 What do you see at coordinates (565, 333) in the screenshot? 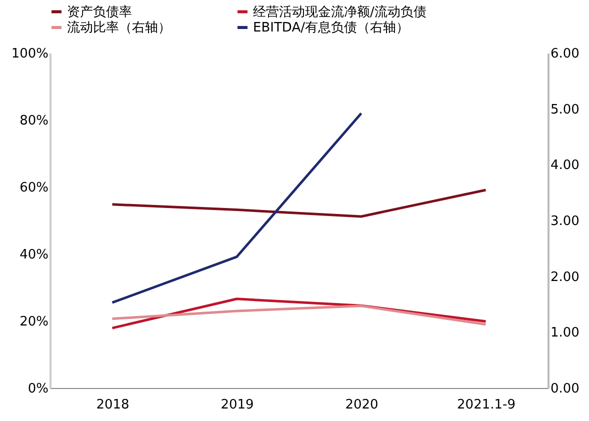
I see `y2-tick-label: 1.00` at bounding box center [565, 333].